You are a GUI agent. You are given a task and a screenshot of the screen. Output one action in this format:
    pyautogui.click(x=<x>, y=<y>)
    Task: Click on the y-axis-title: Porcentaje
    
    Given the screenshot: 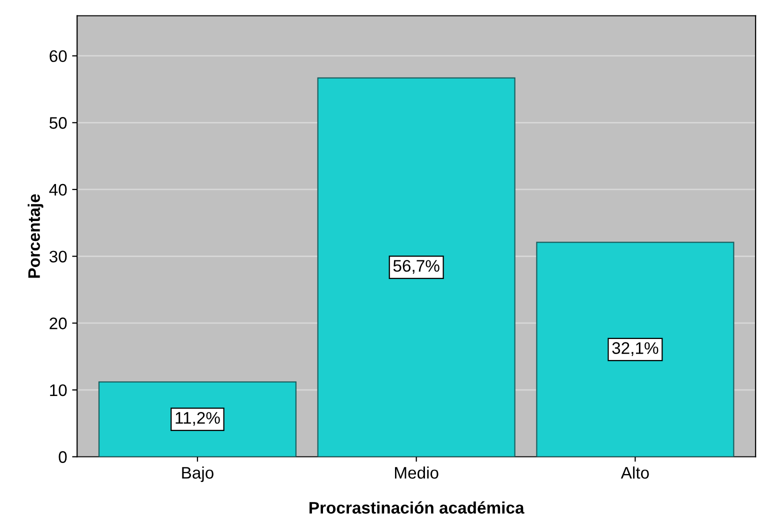 What is the action you would take?
    pyautogui.click(x=36, y=236)
    